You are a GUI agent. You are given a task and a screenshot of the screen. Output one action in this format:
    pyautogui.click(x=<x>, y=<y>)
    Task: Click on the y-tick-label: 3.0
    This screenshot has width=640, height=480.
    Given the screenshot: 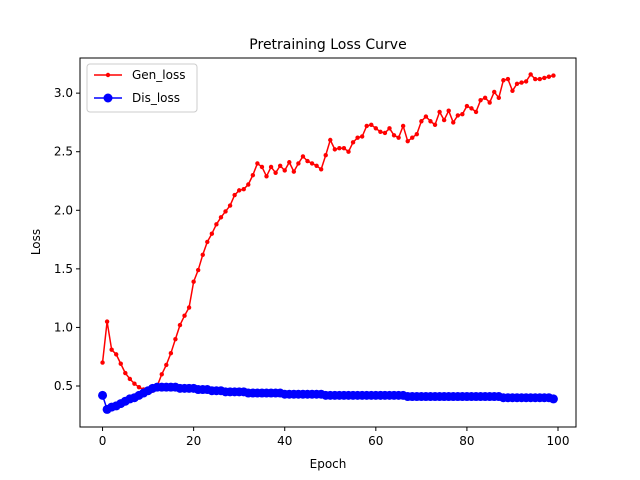 What is the action you would take?
    pyautogui.click(x=63, y=93)
    